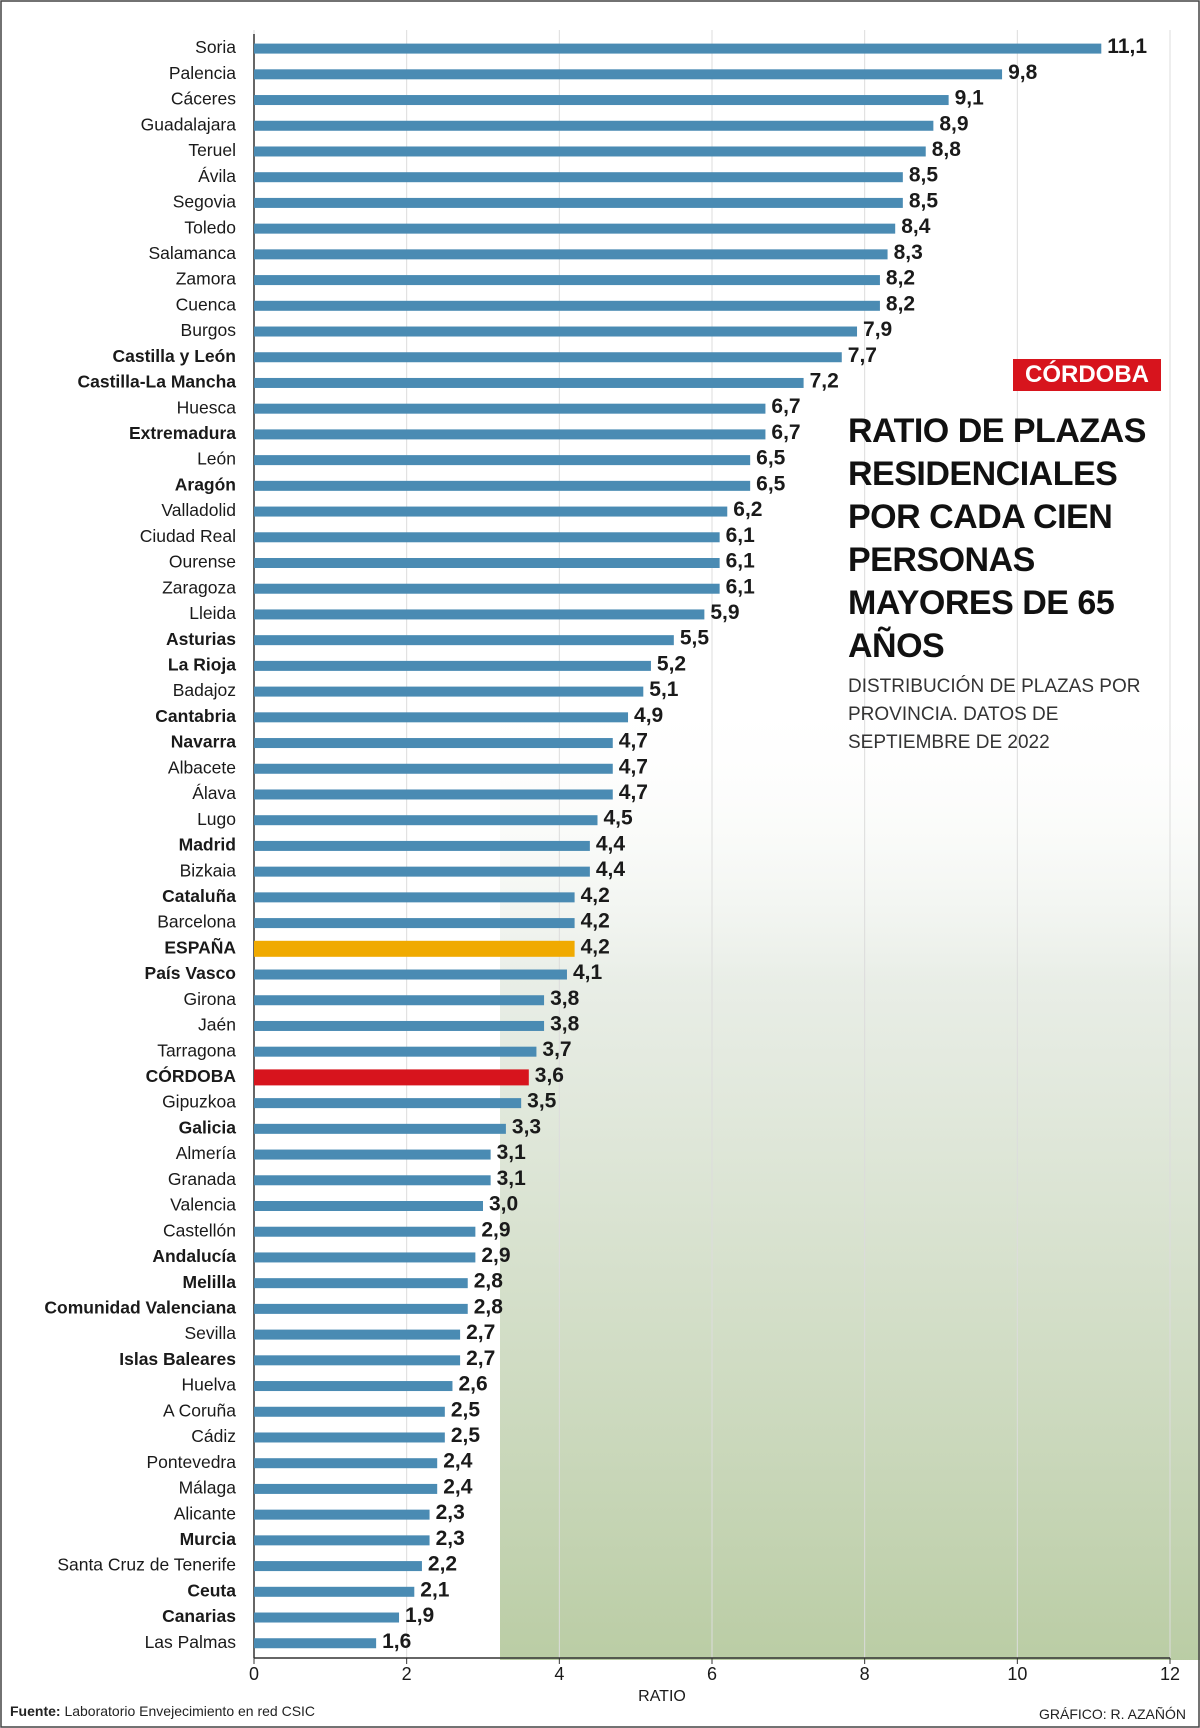 Image resolution: width=1200 pixels, height=1728 pixels. I want to click on source: Laboratorio Envejecimiento en red CSIC, so click(190, 1711).